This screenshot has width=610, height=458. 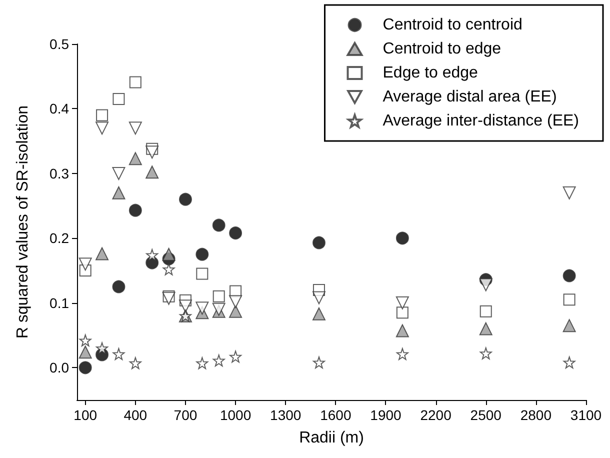 What do you see at coordinates (536, 415) in the screenshot?
I see `x-tick-label: 2800` at bounding box center [536, 415].